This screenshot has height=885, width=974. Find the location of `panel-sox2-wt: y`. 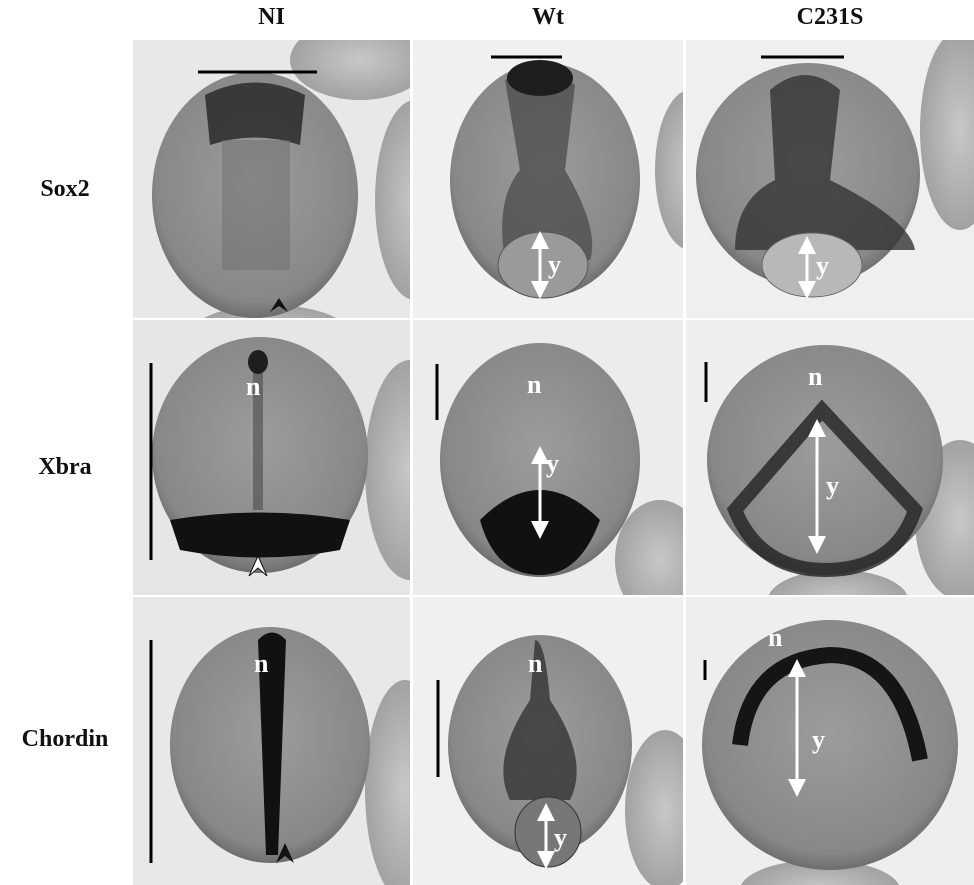

panel-sox2-wt: y is located at coordinates (548, 179).